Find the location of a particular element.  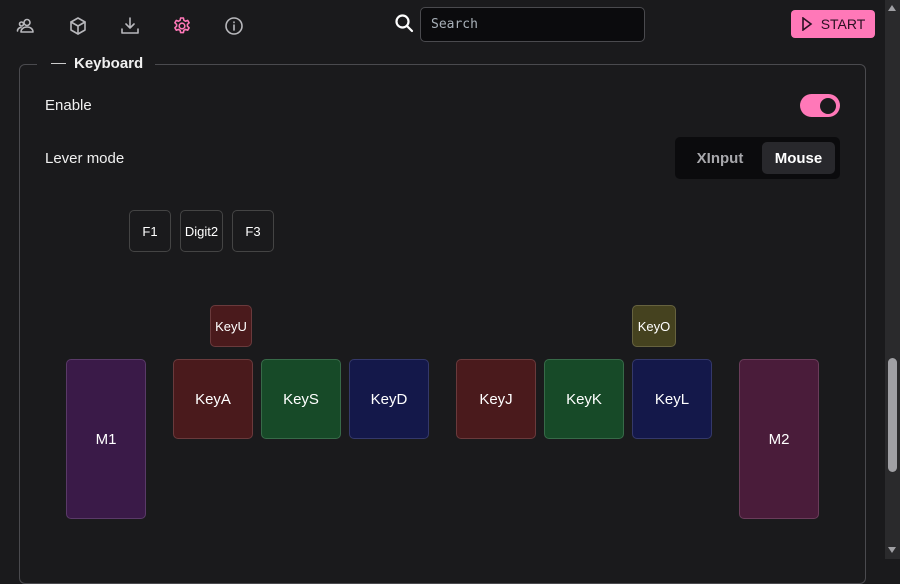

key-f3: F3 is located at coordinates (253, 231).